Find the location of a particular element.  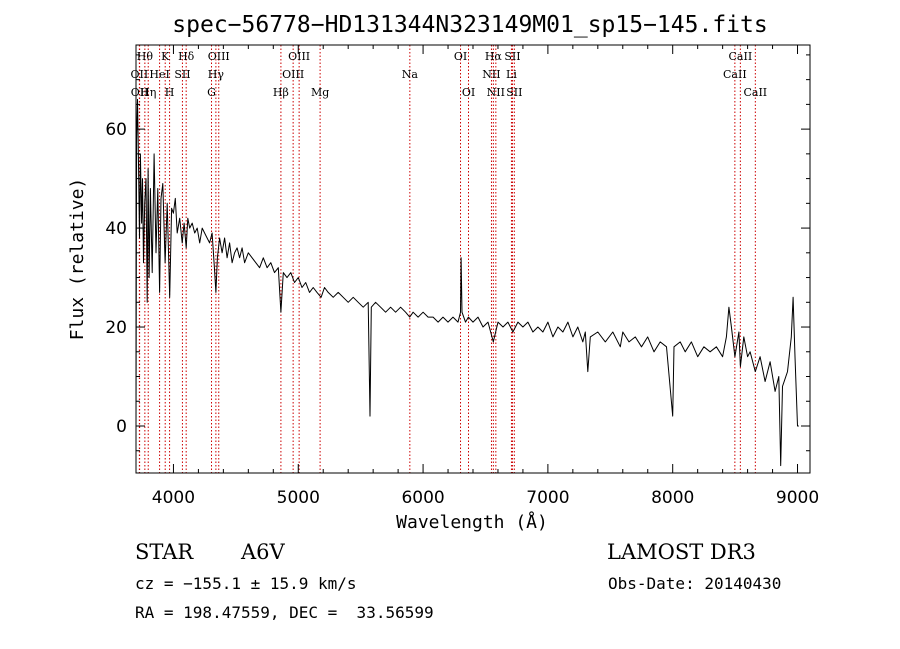

object-class: STAR is located at coordinates (164, 552).